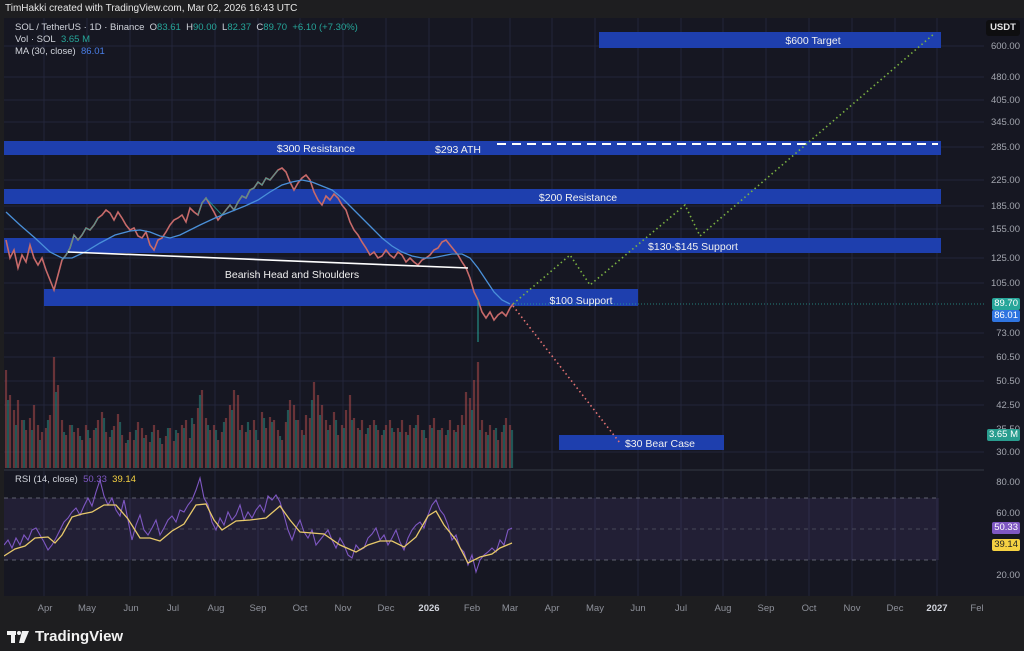 The image size is (1024, 651). I want to click on label-600-target: $600 Target, so click(812, 41).